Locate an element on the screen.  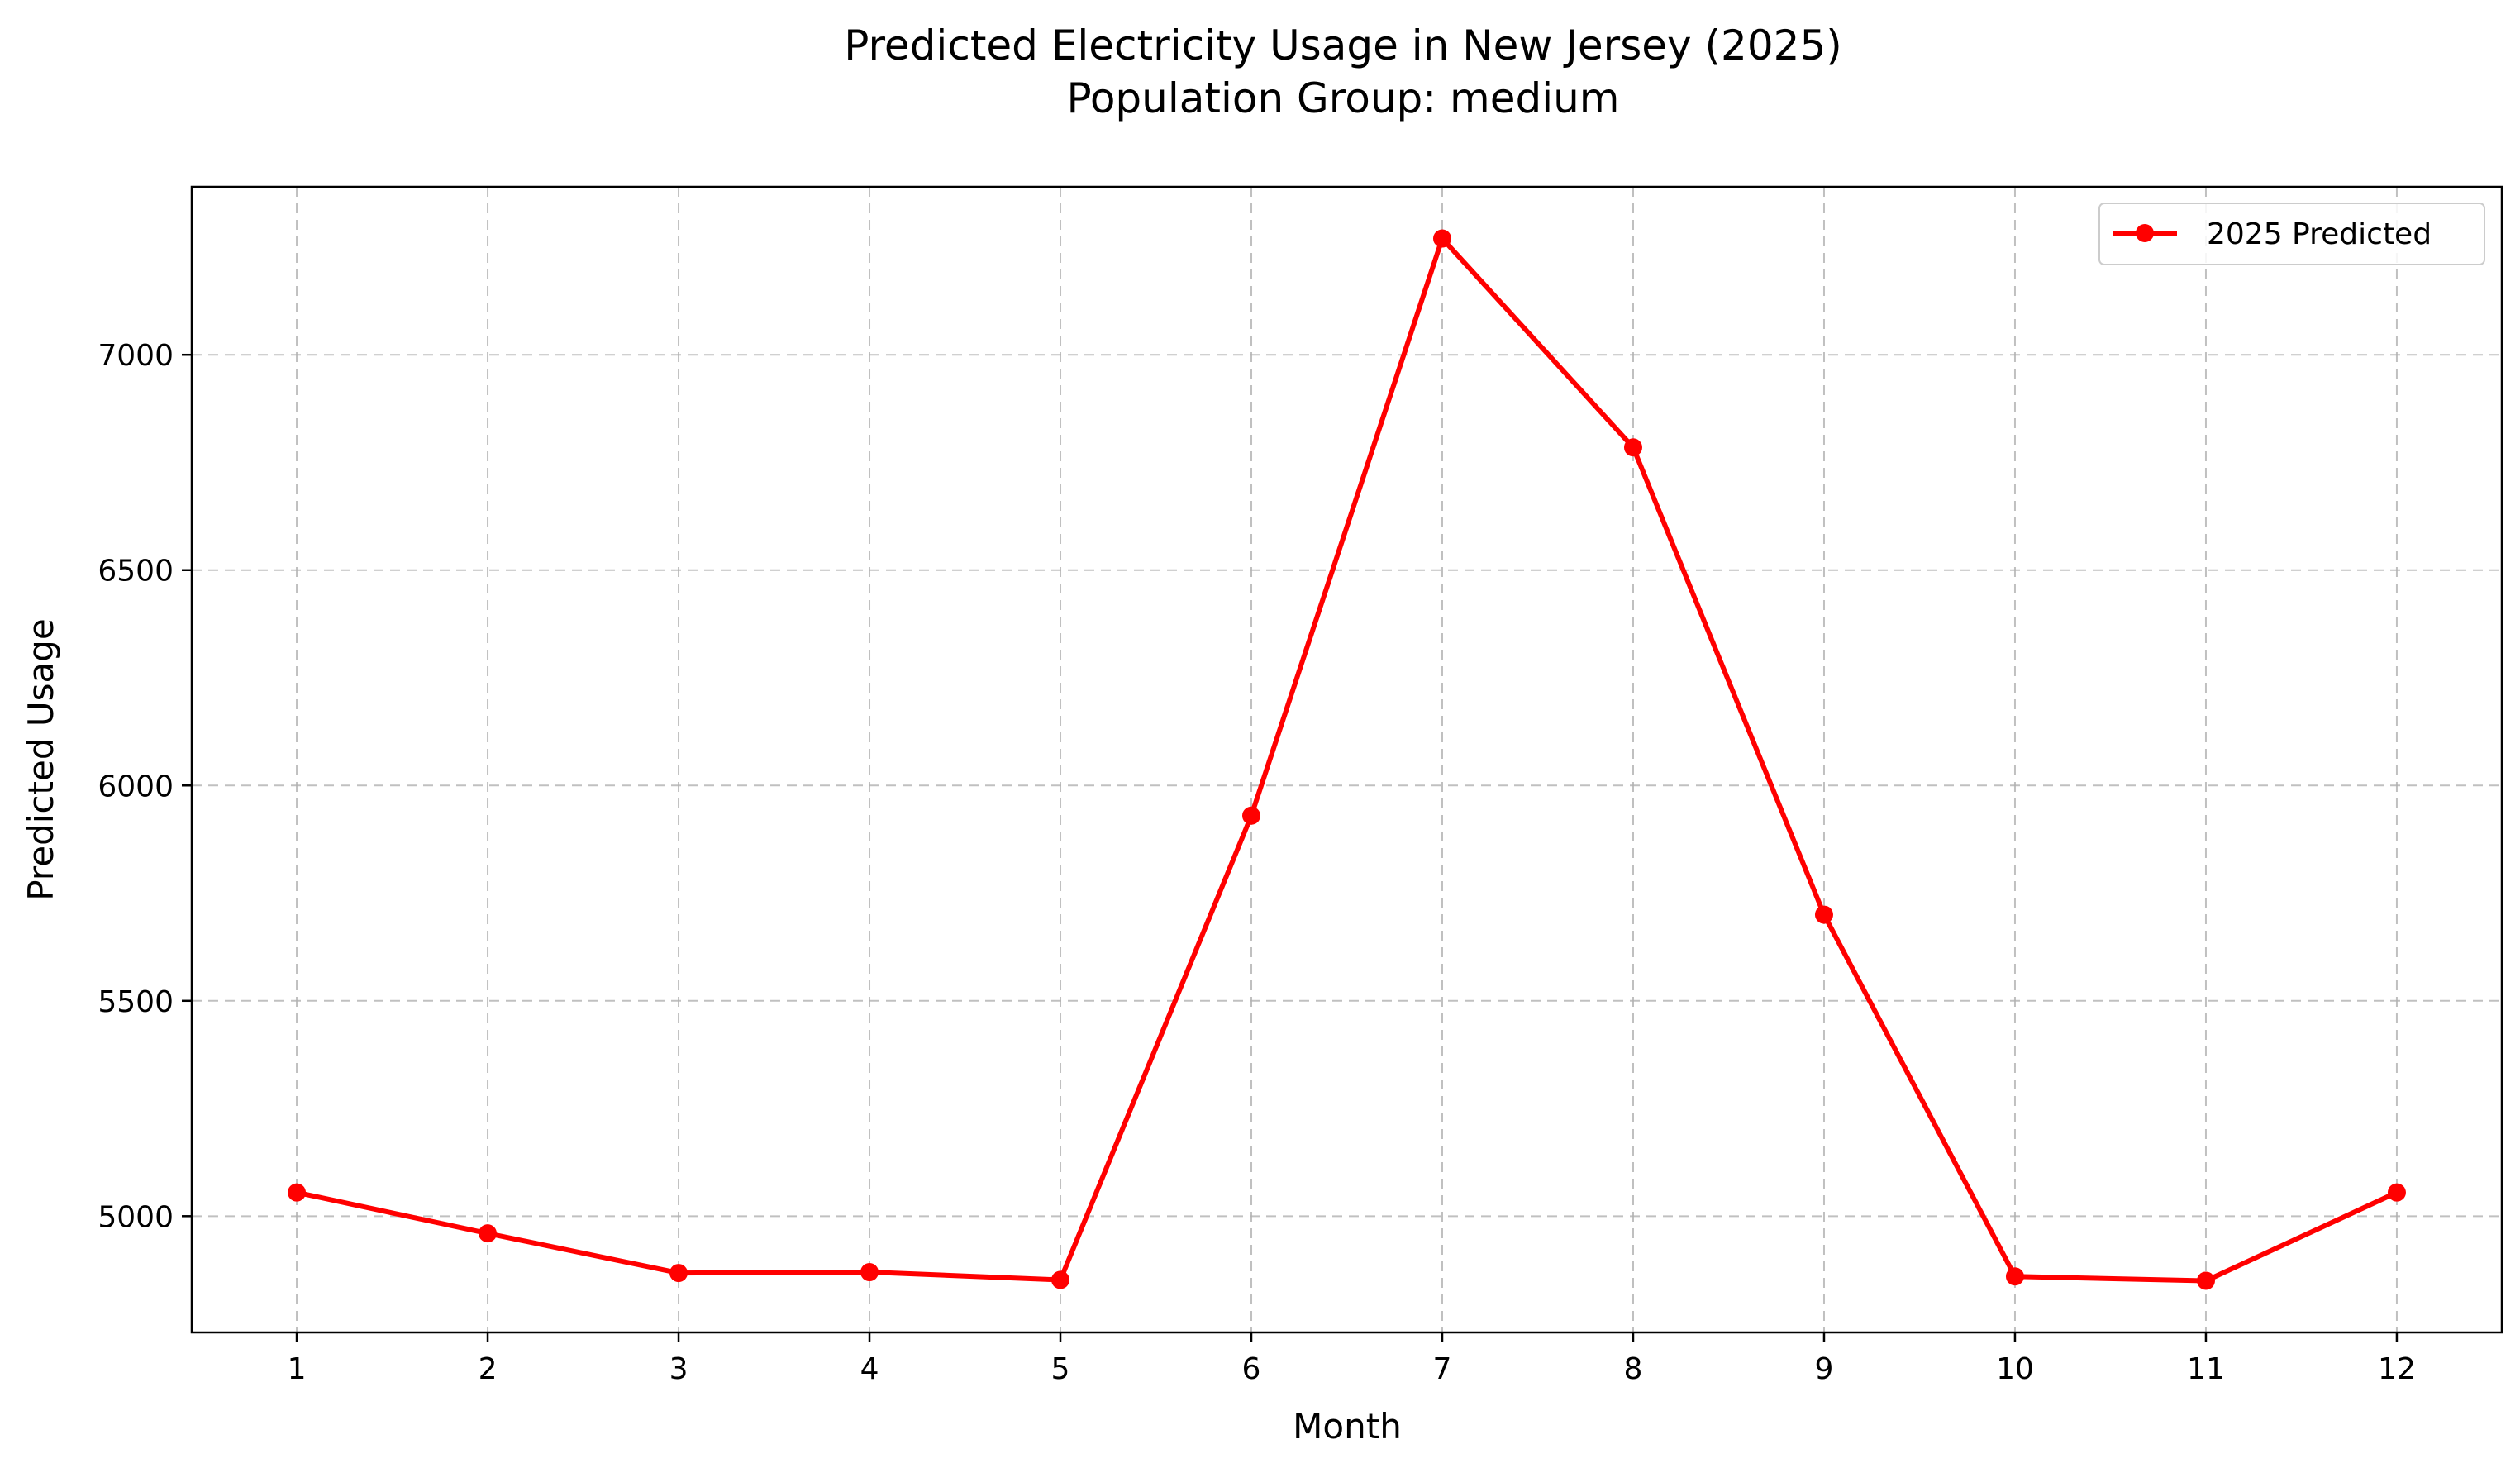
legend-label: 2025 Predicted is located at coordinates (2319, 234).